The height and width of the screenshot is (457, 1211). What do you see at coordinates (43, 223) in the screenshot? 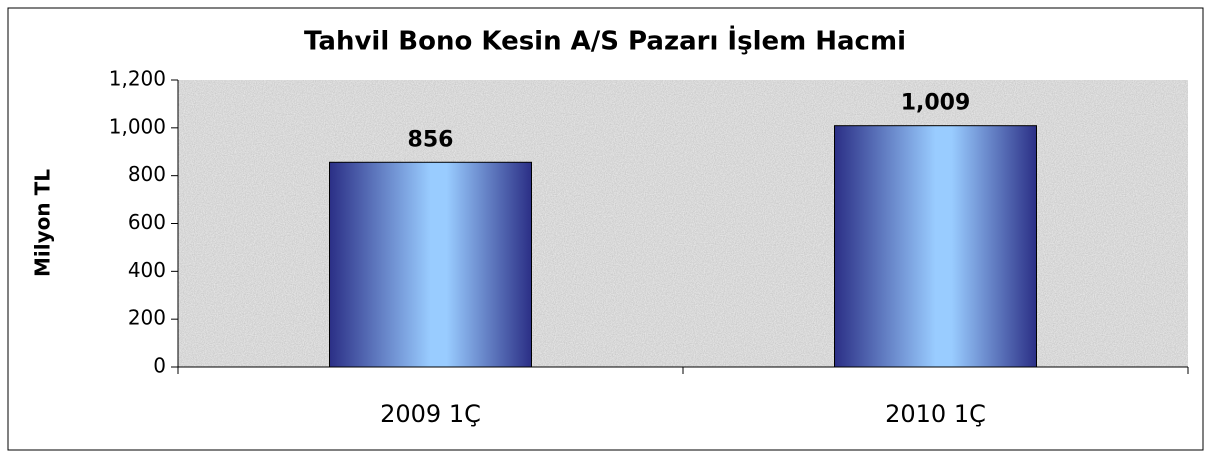
I see `y-axis-label: Milyon TL` at bounding box center [43, 223].